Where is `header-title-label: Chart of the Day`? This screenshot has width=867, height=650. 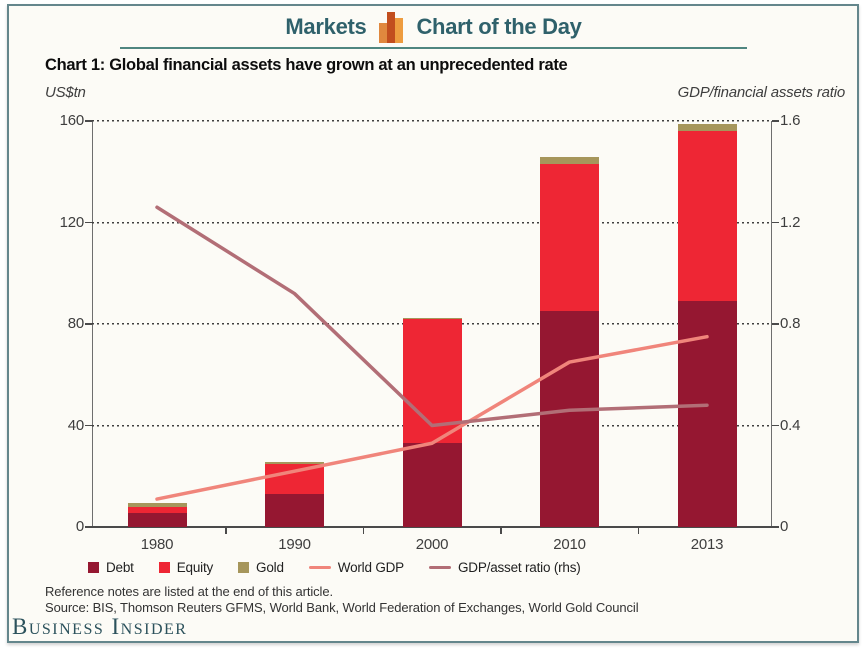 header-title-label: Chart of the Day is located at coordinates (499, 26).